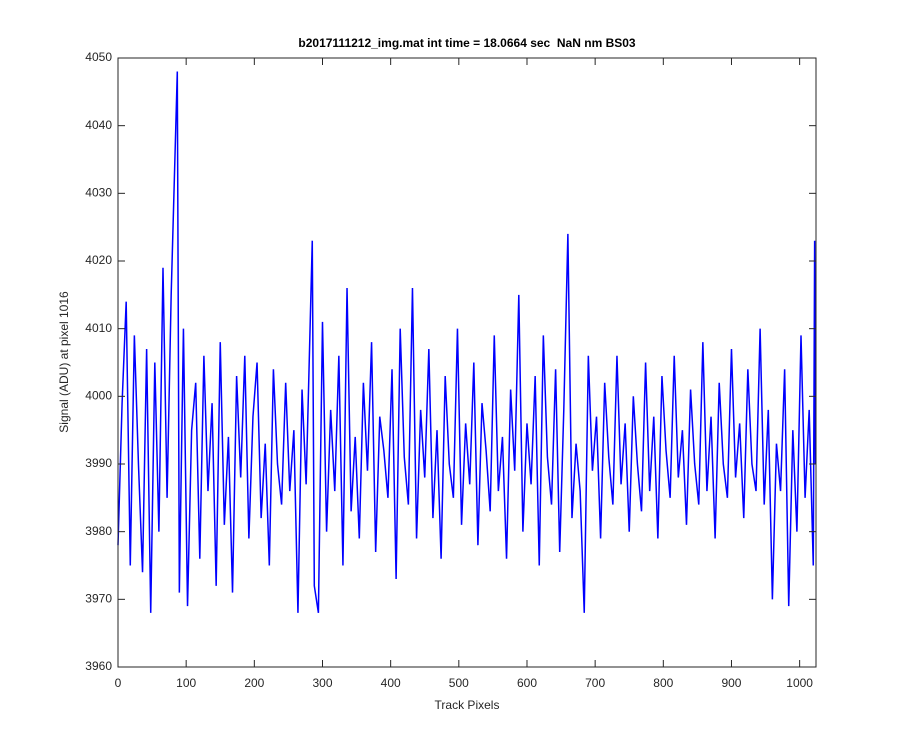 This screenshot has width=900, height=750. I want to click on y-tick-label: 3980, so click(98, 531).